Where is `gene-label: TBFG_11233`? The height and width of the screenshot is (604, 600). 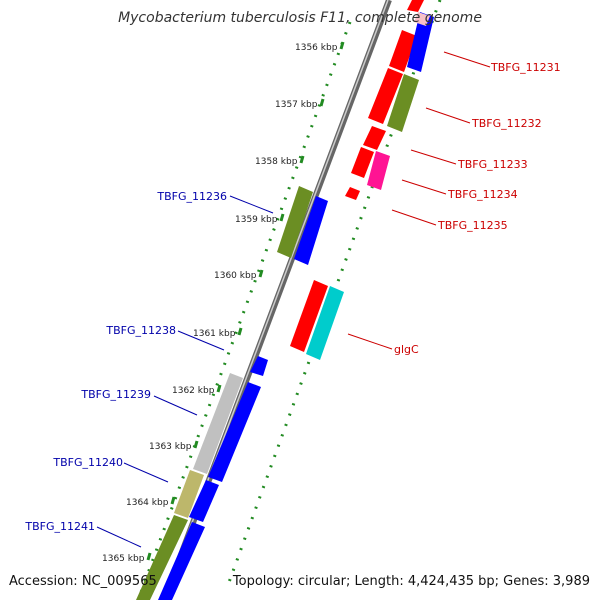
gene-label: TBFG_11233 is located at coordinates (492, 164).